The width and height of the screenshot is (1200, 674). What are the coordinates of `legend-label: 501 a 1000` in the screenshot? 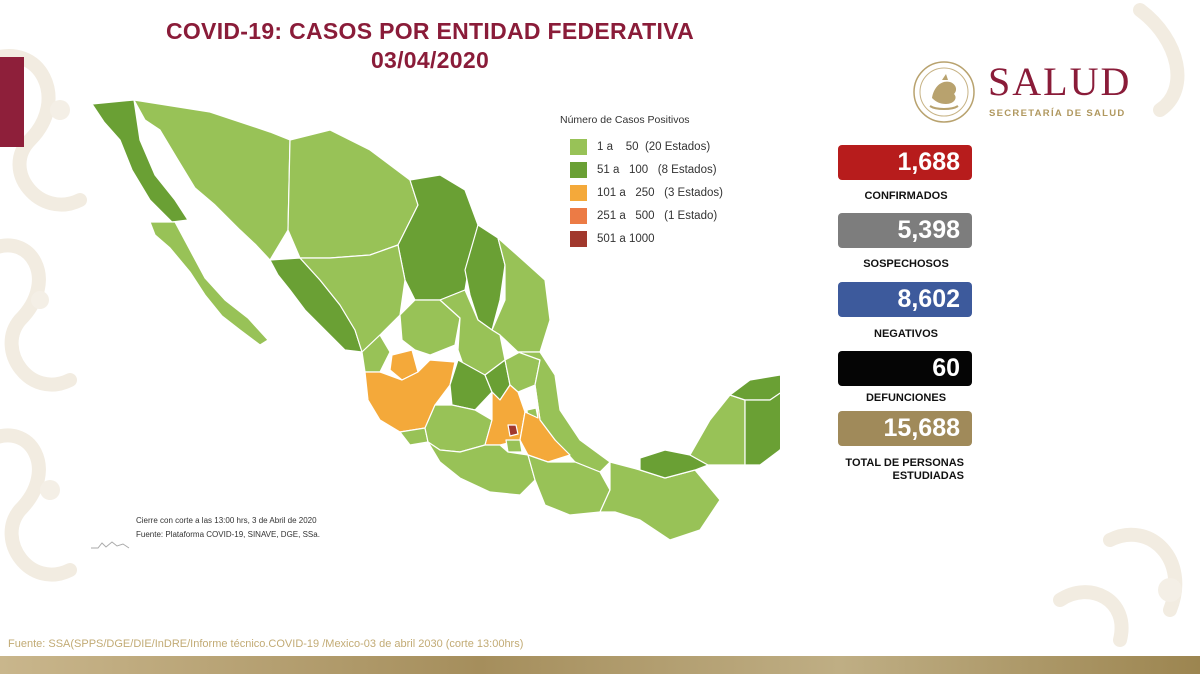 It's located at (626, 238).